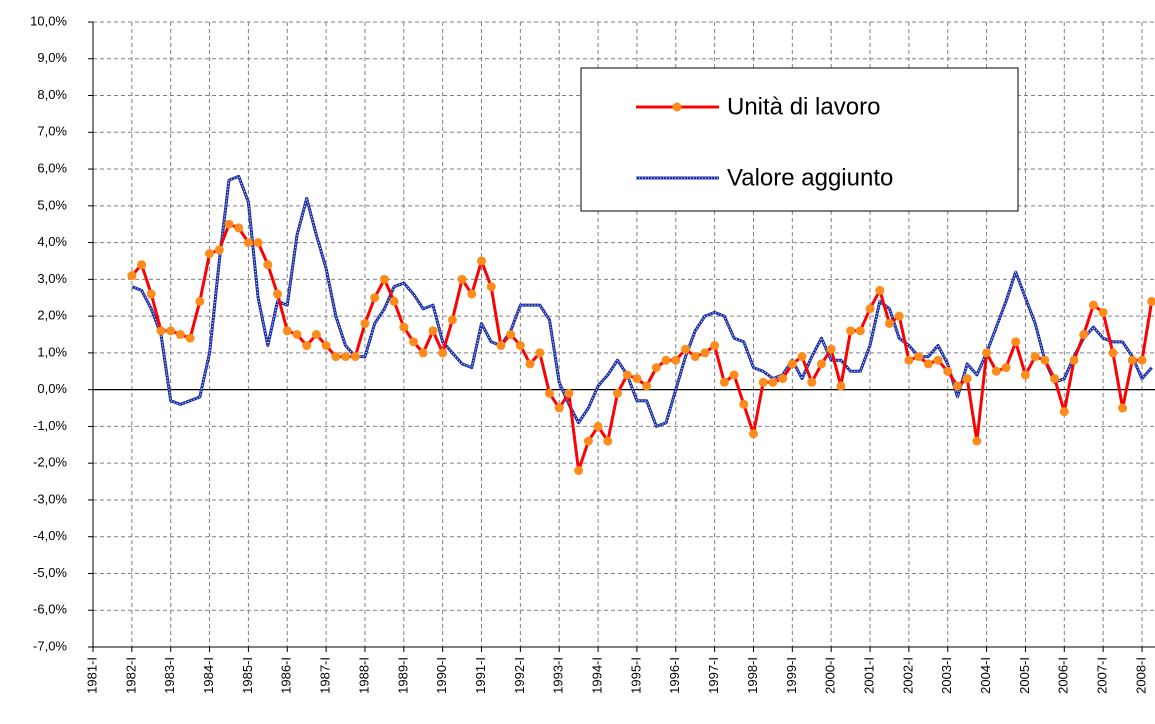 This screenshot has width=1155, height=724. I want to click on x-tick-label: 2006-I, so click(1063, 675).